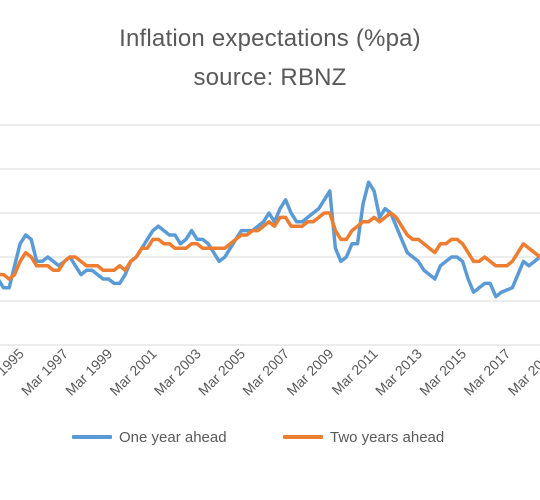 Image resolution: width=540 pixels, height=500 pixels. I want to click on x-tick-label: Mar 2005, so click(221, 371).